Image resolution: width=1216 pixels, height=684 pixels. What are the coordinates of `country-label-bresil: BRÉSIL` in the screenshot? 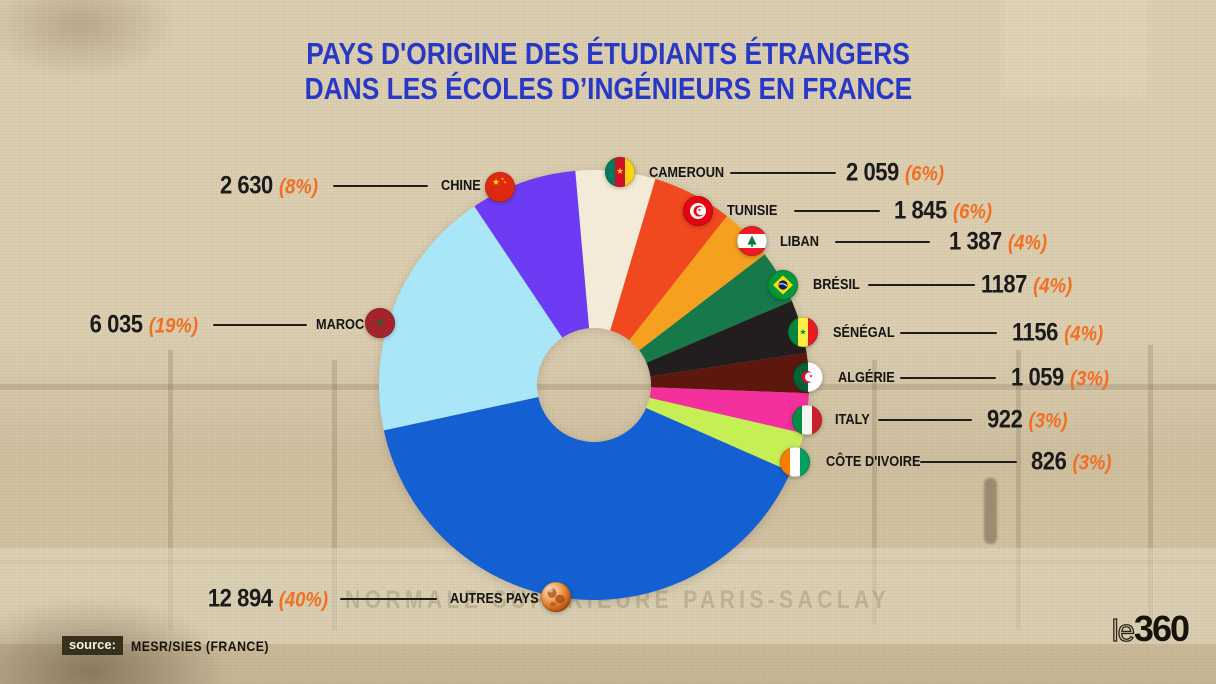 It's located at (839, 285).